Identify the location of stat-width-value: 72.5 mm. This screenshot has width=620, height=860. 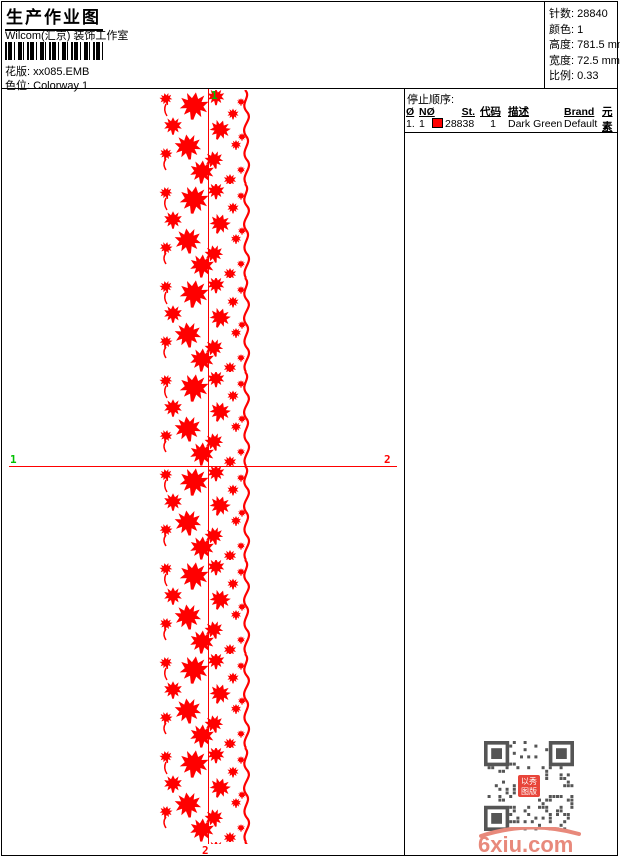
(598, 60).